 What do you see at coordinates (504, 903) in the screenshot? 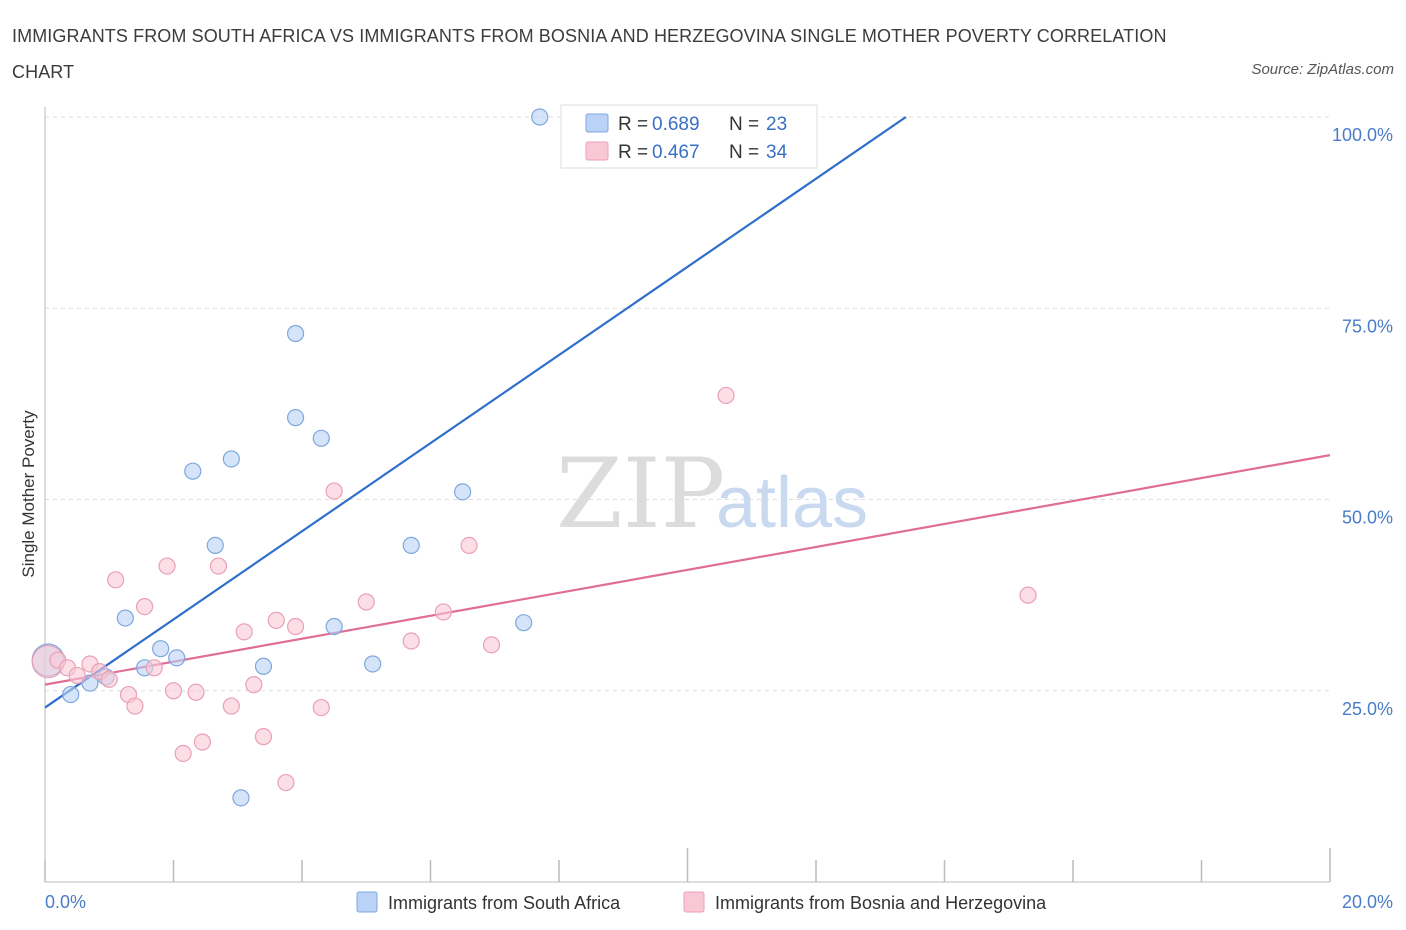
I see `series-label-1: Immigrants from South Africa` at bounding box center [504, 903].